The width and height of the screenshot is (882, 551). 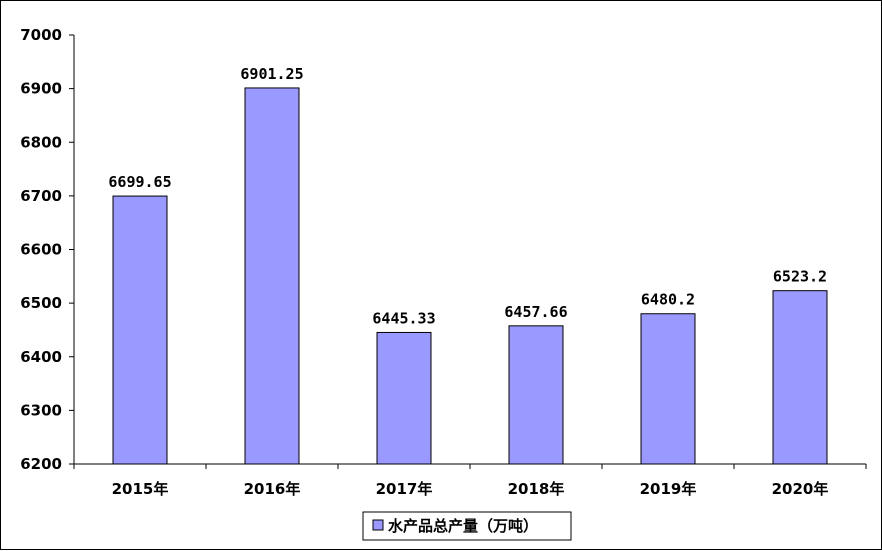 I want to click on y-tick-label: 6500, so click(x=41, y=303).